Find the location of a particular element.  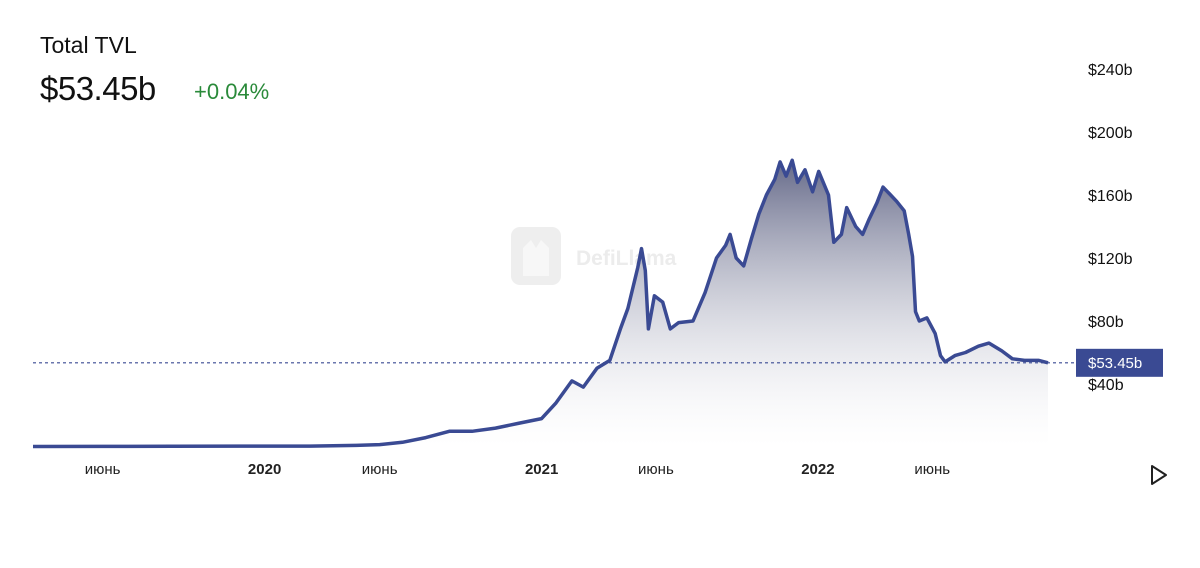

chart-title: Total TVL is located at coordinates (88, 45).